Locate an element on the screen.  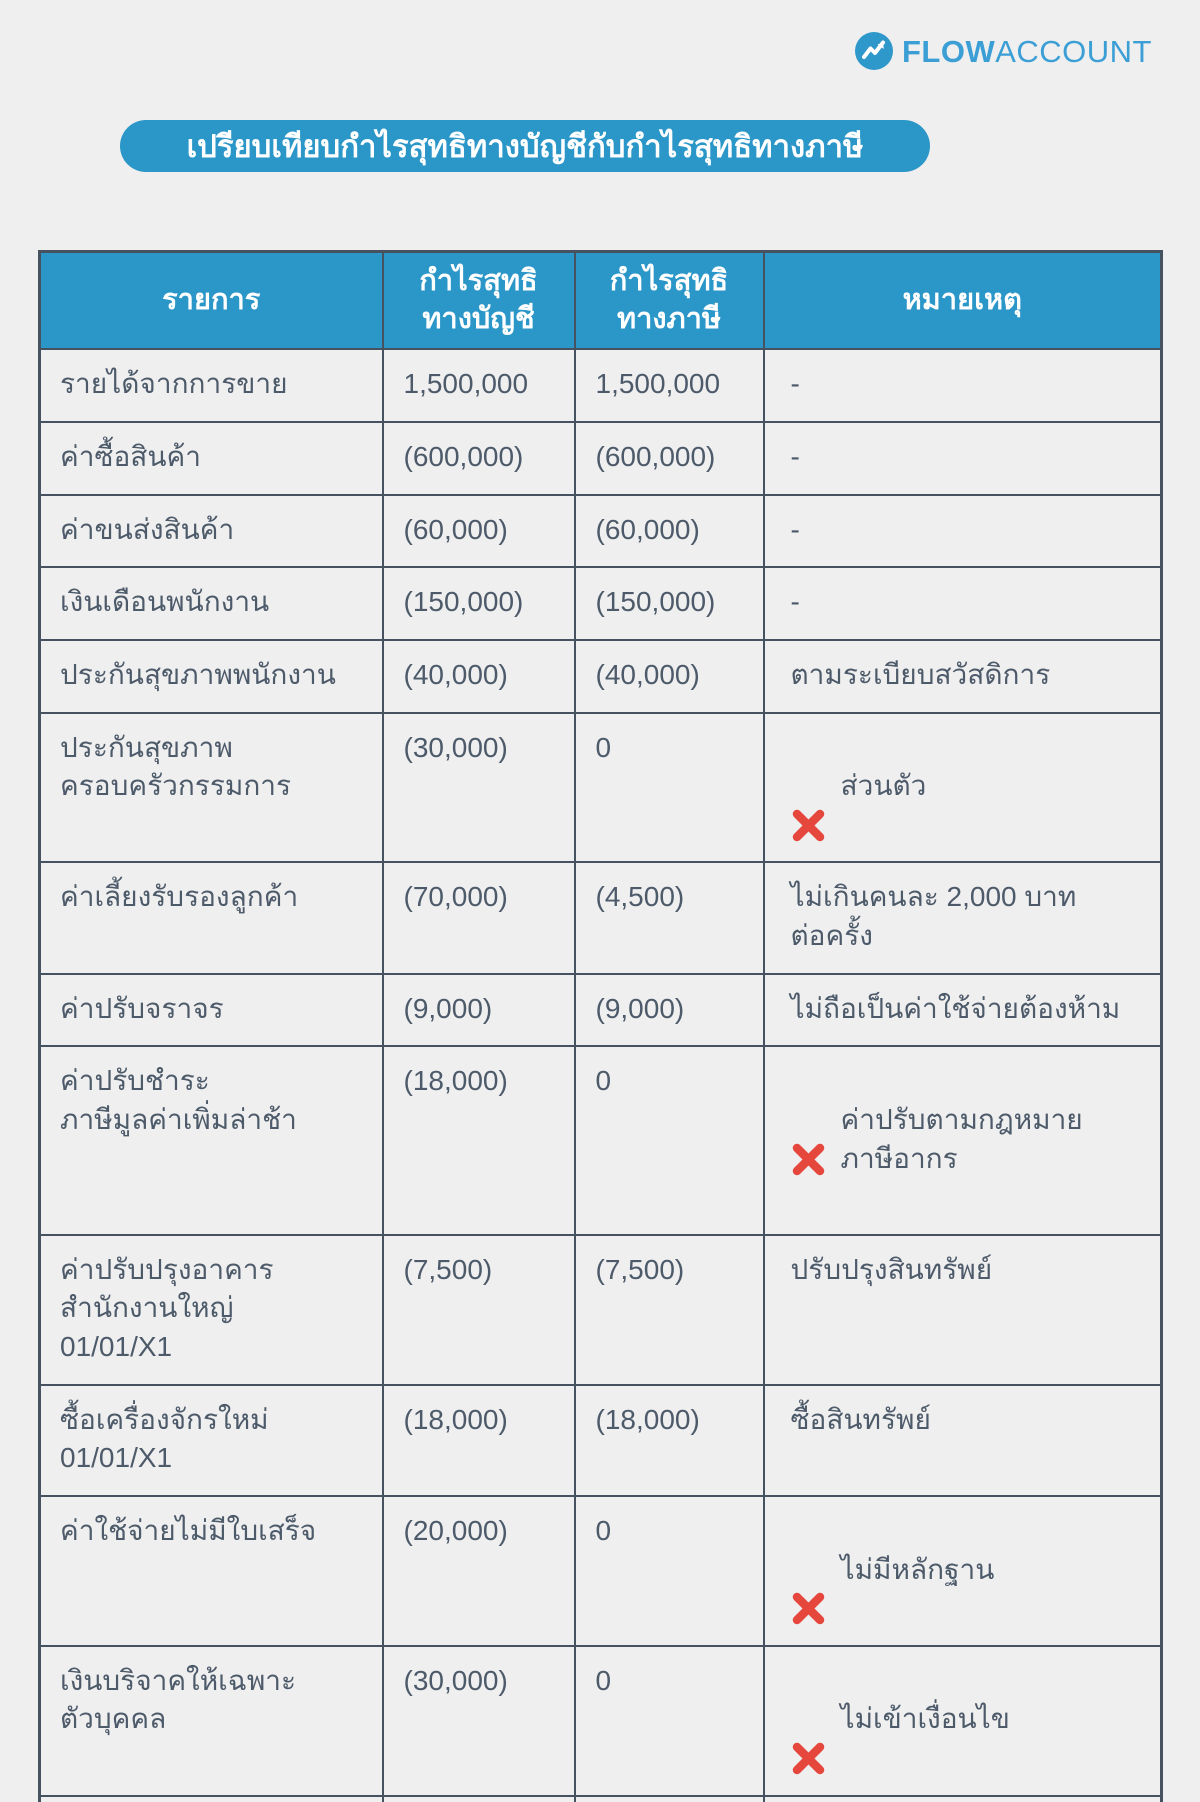
item-cell: ค่าซื้อสินค้า is located at coordinates (211, 458).